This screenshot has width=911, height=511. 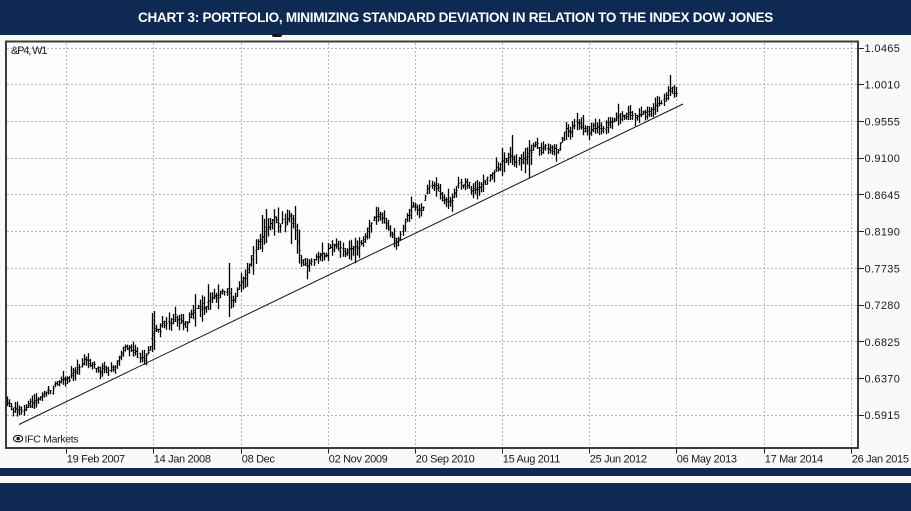 I want to click on svg-text: 20 Sep 2010, so click(x=445, y=460).